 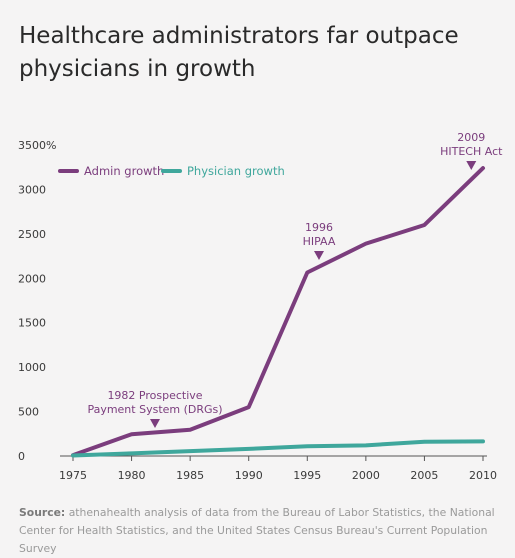 What do you see at coordinates (32, 234) in the screenshot?
I see `y-tick-label: 2500` at bounding box center [32, 234].